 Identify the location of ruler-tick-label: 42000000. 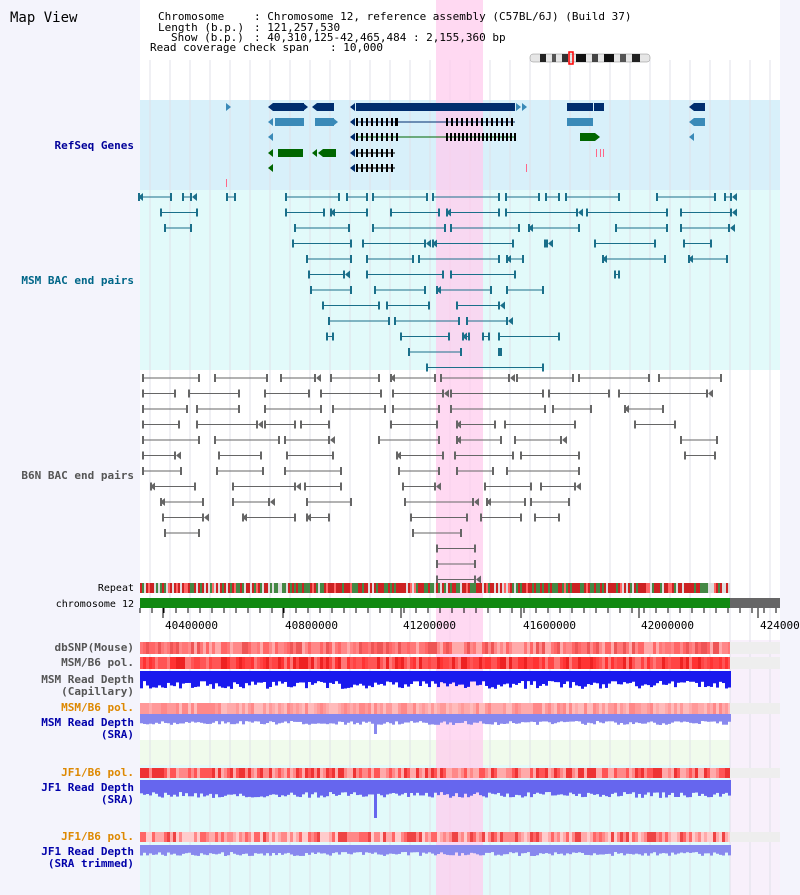
(667, 625).